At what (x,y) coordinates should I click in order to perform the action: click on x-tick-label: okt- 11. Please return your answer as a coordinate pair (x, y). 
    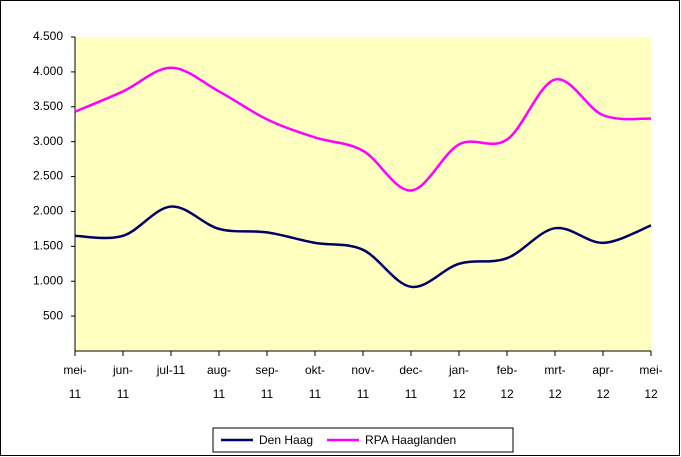
    Looking at the image, I should click on (315, 382).